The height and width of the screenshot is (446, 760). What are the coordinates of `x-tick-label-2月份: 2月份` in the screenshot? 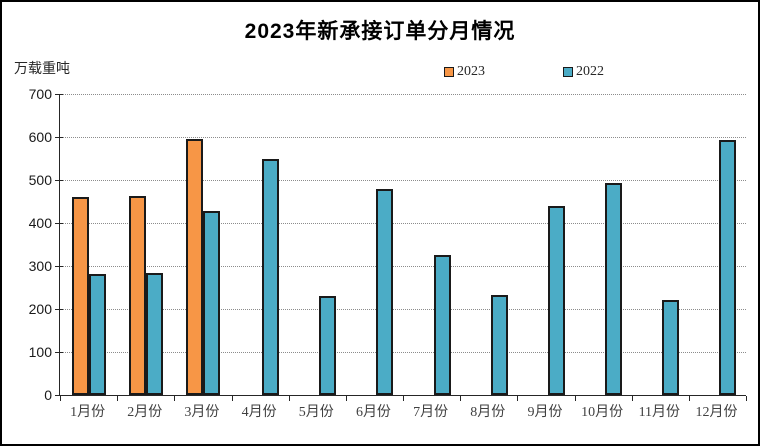 It's located at (145, 412).